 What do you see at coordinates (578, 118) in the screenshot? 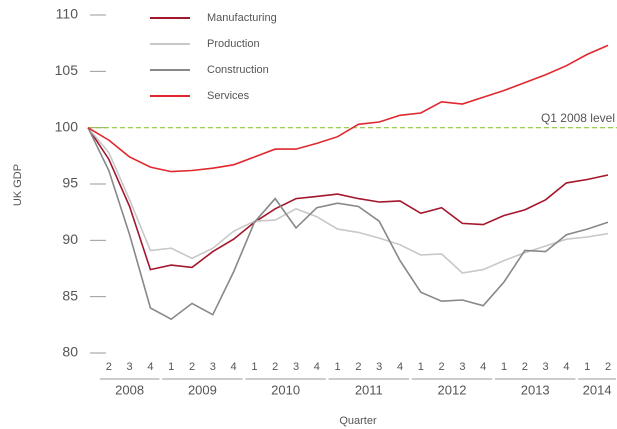
I see `reference-label: Q1 2008 level` at bounding box center [578, 118].